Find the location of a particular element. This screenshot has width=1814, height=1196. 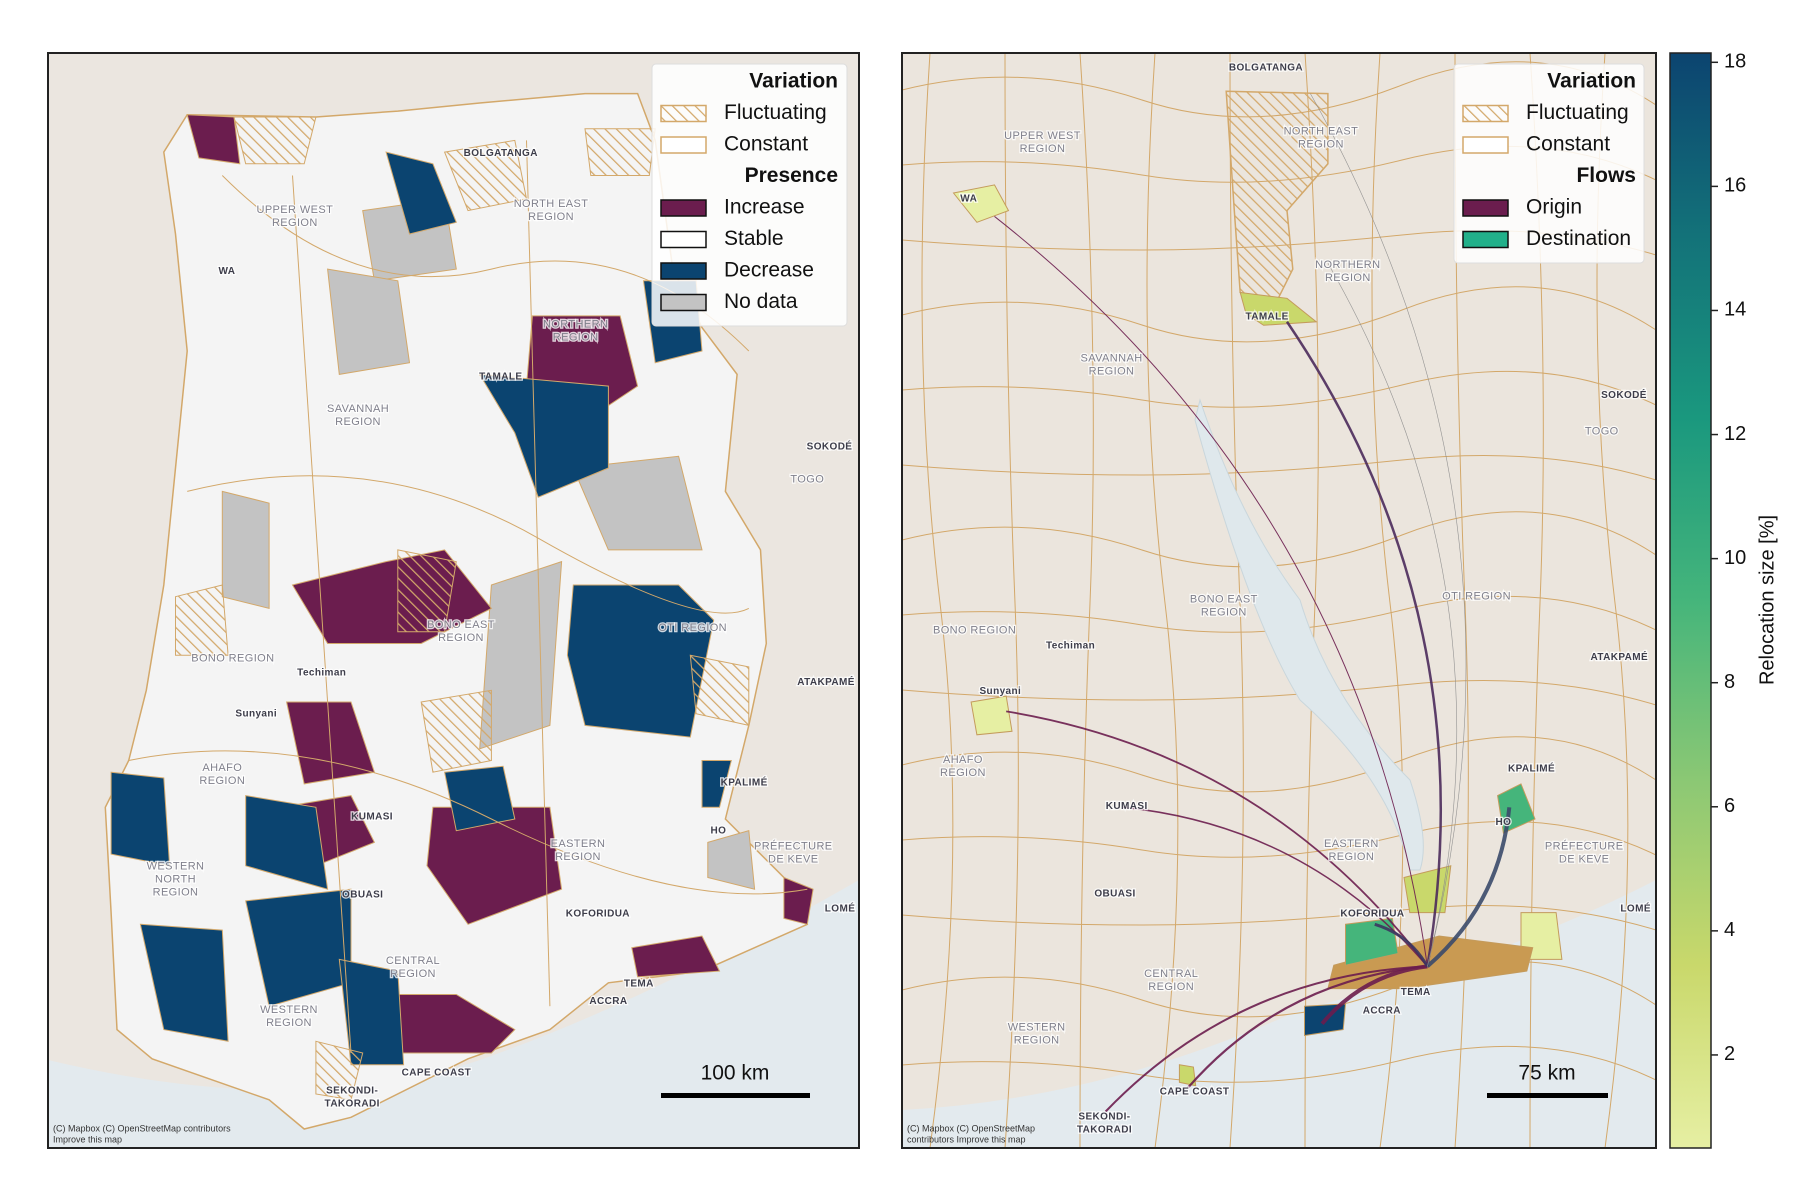

place-label: HO is located at coordinates (718, 830).